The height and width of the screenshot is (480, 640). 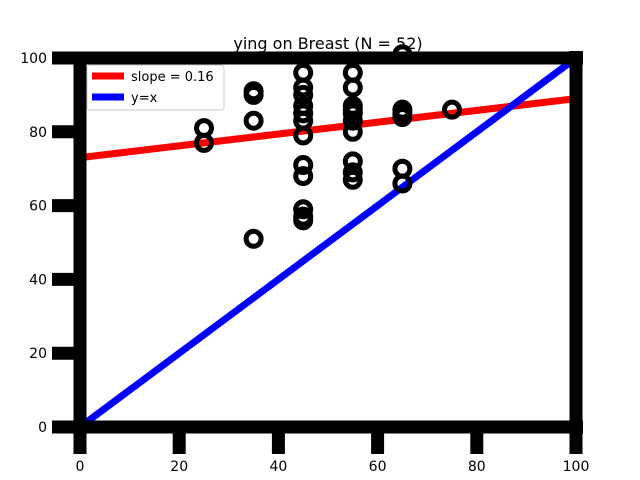 What do you see at coordinates (179, 467) in the screenshot?
I see `x-tick-label: 20` at bounding box center [179, 467].